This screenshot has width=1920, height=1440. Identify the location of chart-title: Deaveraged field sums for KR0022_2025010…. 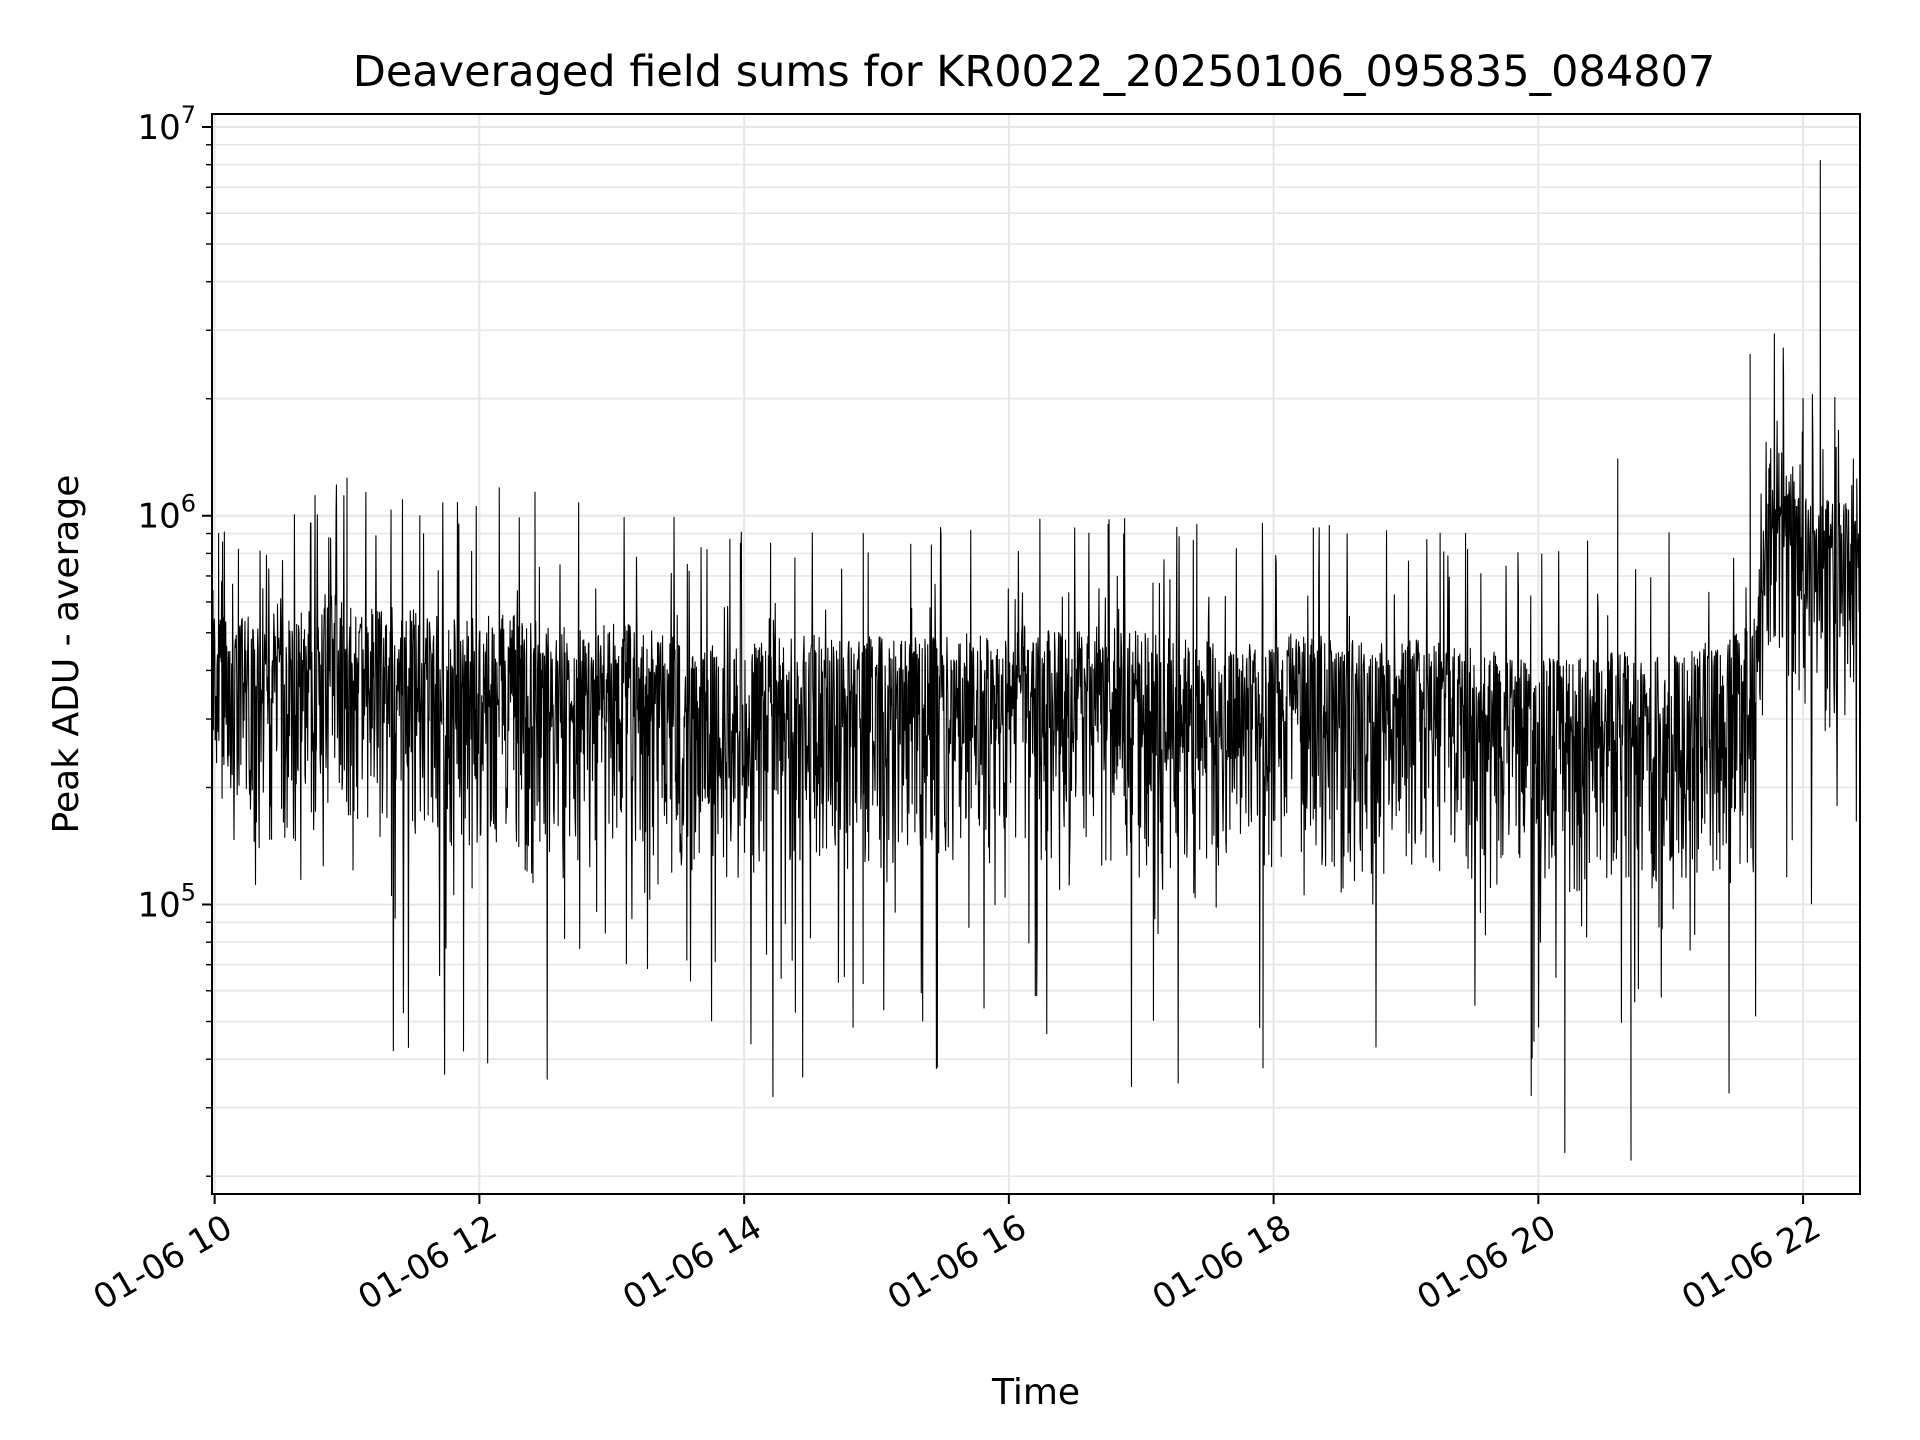
(1034, 72).